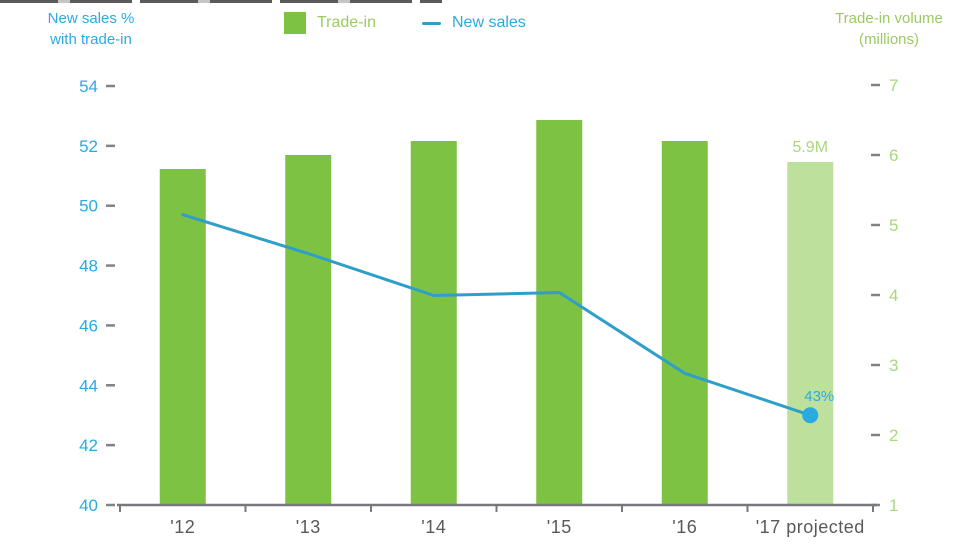 The width and height of the screenshot is (980, 552). Describe the element at coordinates (431, 23) in the screenshot. I see `new-sales-line-icon` at that location.